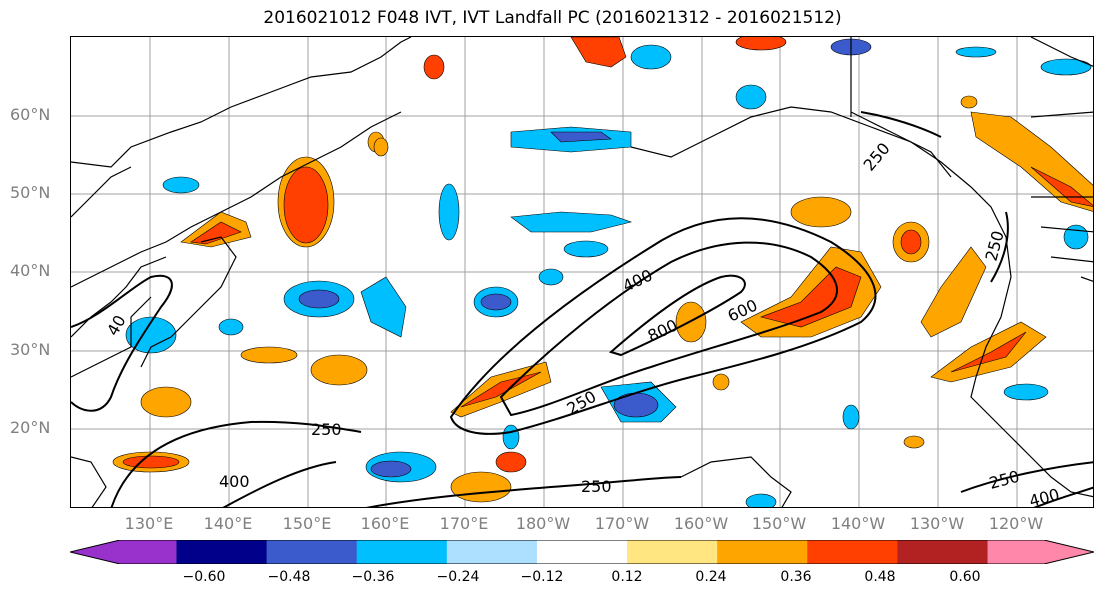 Image resolution: width=1105 pixels, height=601 pixels. I want to click on colorbar-tick-7: 0.24, so click(711, 577).